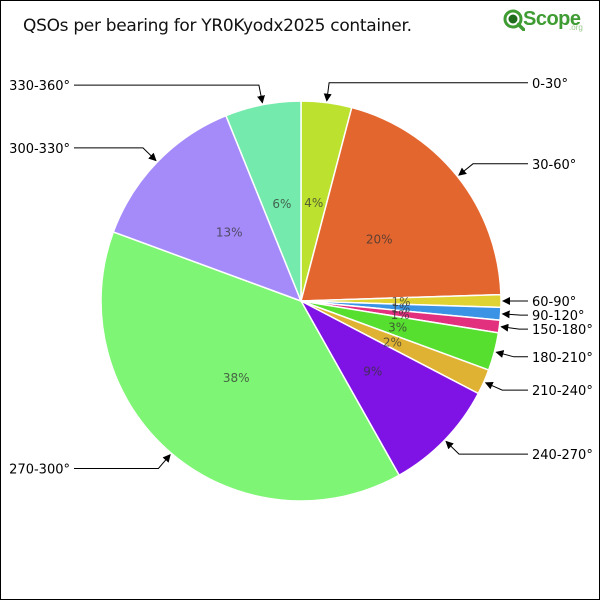 Image resolution: width=600 pixels, height=600 pixels. I want to click on slice-label: 330-360°, so click(39, 86).